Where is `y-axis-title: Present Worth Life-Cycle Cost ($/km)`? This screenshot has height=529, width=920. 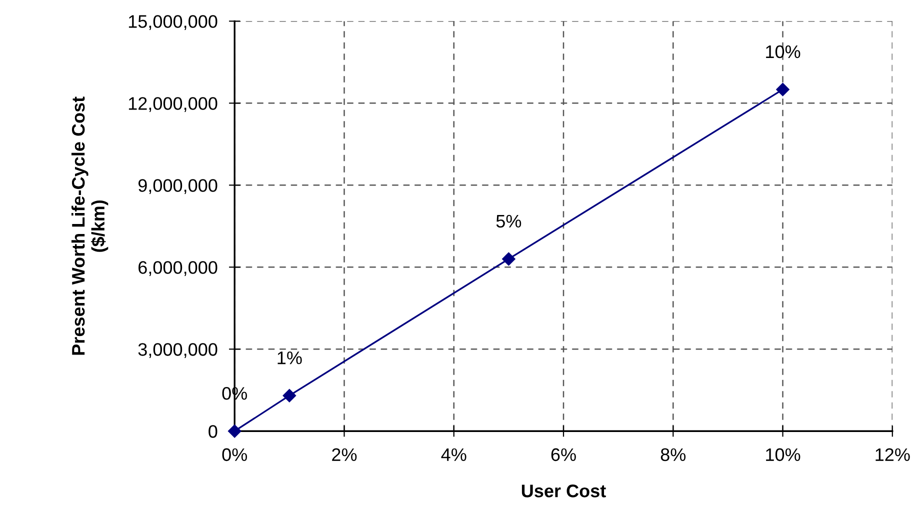 y-axis-title: Present Worth Life-Cycle Cost ($/km) is located at coordinates (89, 225).